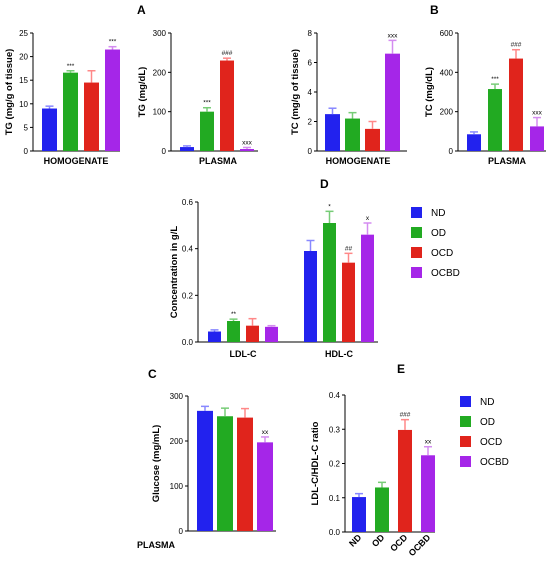 The height and width of the screenshot is (565, 550). I want to click on tc-homogenate-chart: 0 2 4 6 8 TC (mg/g of tissue) xxx HOMOGENATE, so click(348, 97).